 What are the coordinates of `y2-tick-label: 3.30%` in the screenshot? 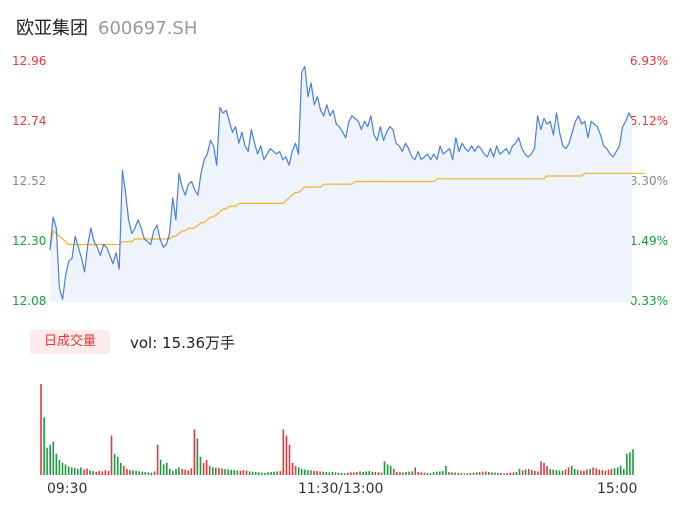 It's located at (648, 181).